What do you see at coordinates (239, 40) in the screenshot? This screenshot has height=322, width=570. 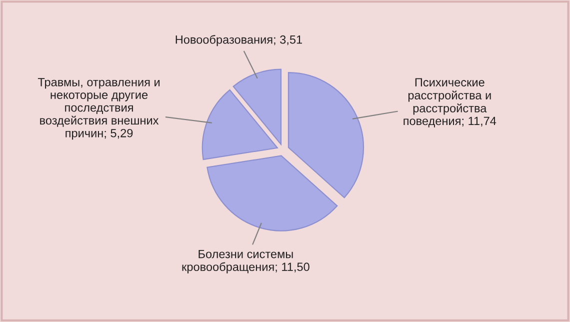 I see `slice-label: Новообразования; 3,51` at bounding box center [239, 40].